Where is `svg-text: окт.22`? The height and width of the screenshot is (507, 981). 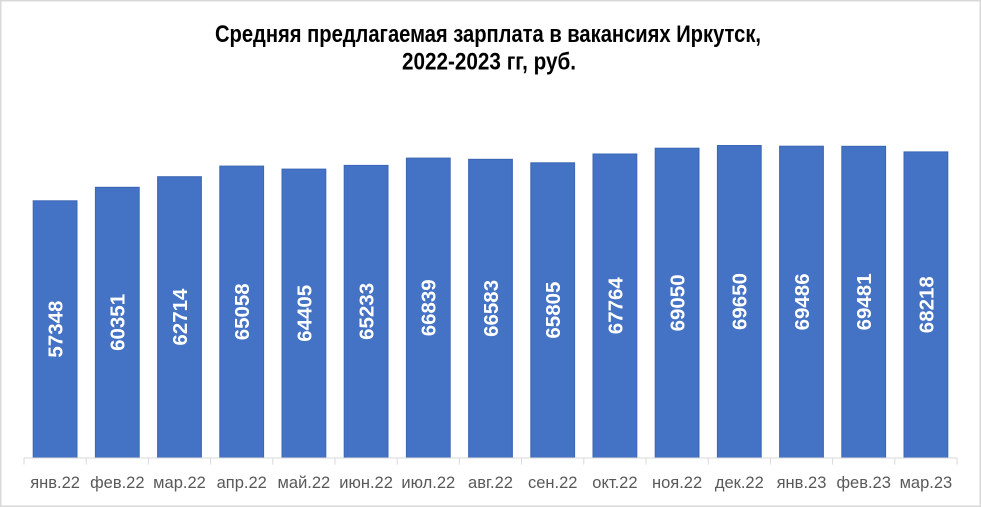 svg-text: окт.22 is located at coordinates (614, 483).